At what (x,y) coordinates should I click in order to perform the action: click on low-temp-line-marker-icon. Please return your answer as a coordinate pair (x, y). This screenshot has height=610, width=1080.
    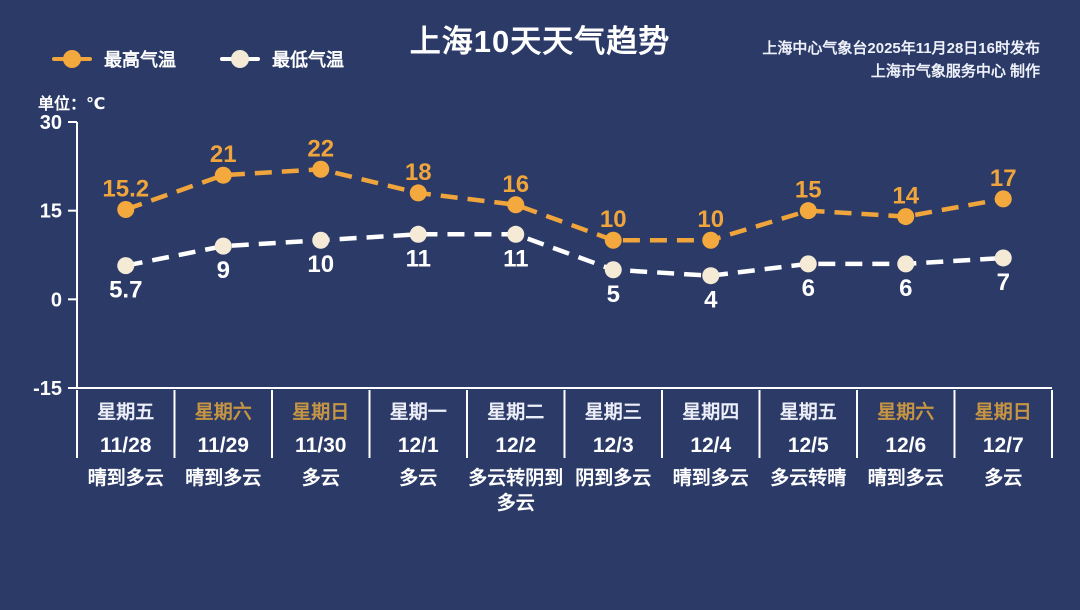
    Looking at the image, I should click on (240, 59).